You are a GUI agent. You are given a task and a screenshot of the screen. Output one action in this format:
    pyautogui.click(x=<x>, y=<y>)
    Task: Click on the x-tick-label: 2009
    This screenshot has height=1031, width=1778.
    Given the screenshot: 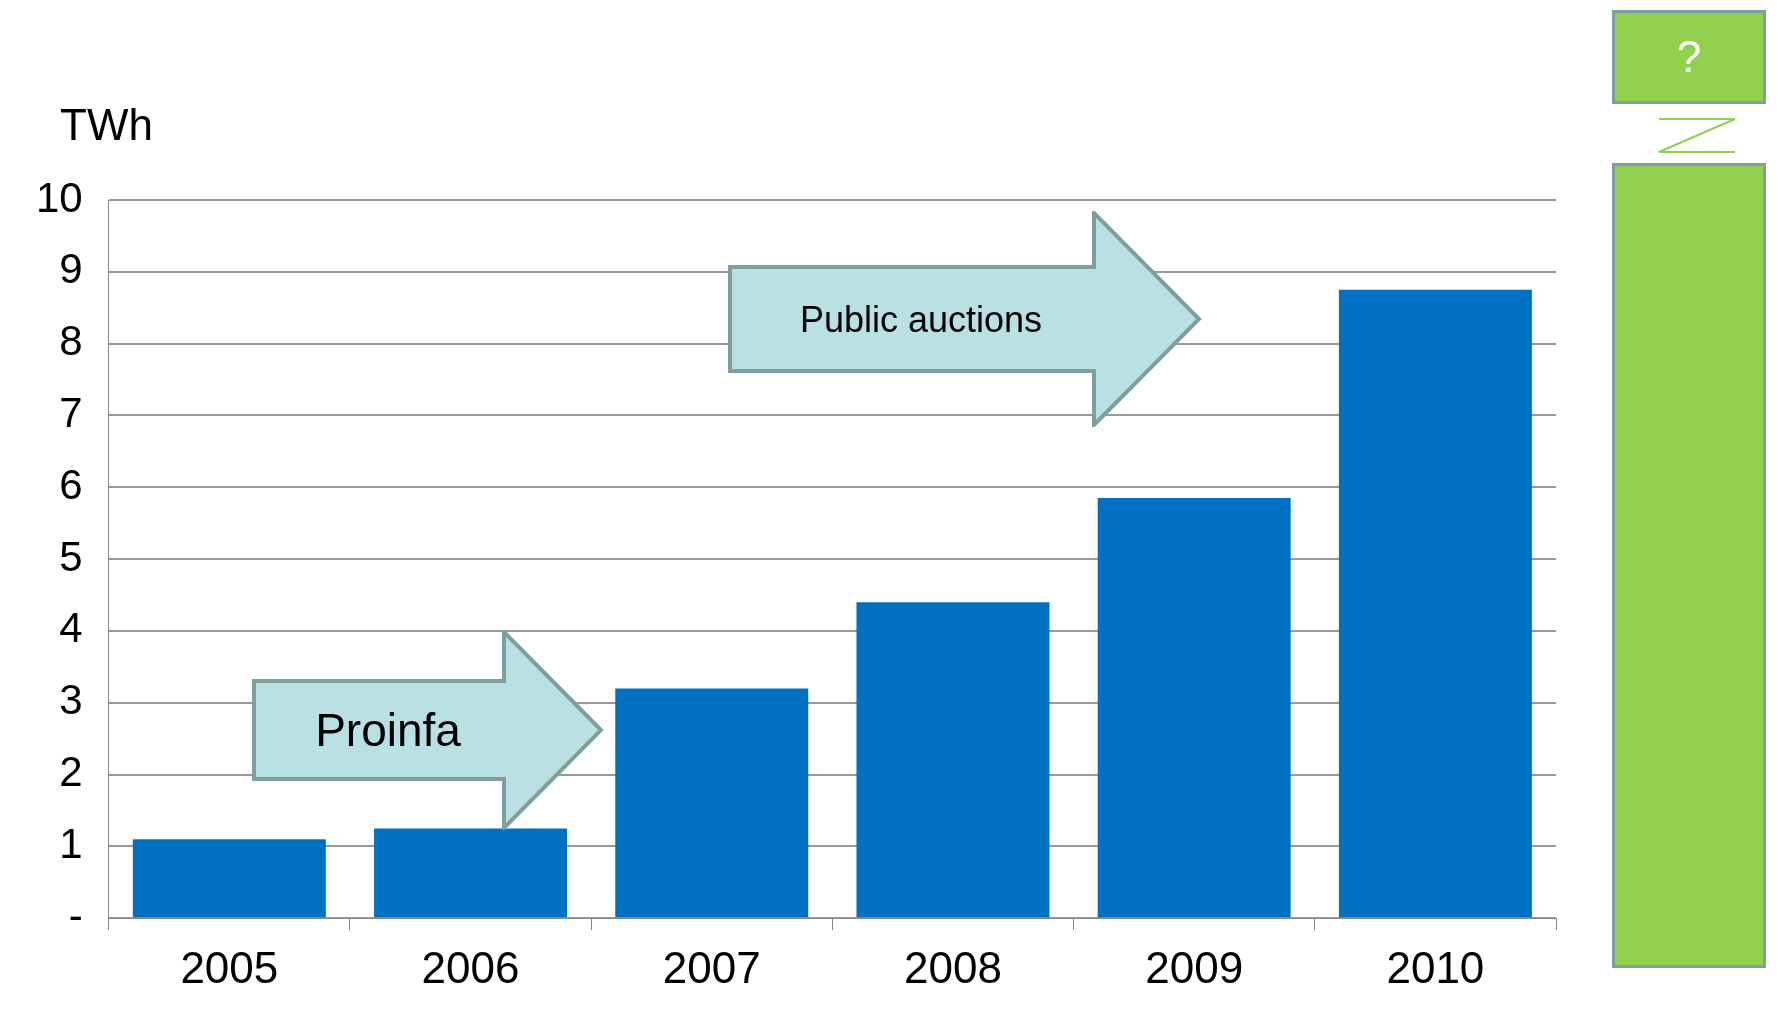 What is the action you would take?
    pyautogui.click(x=1194, y=967)
    